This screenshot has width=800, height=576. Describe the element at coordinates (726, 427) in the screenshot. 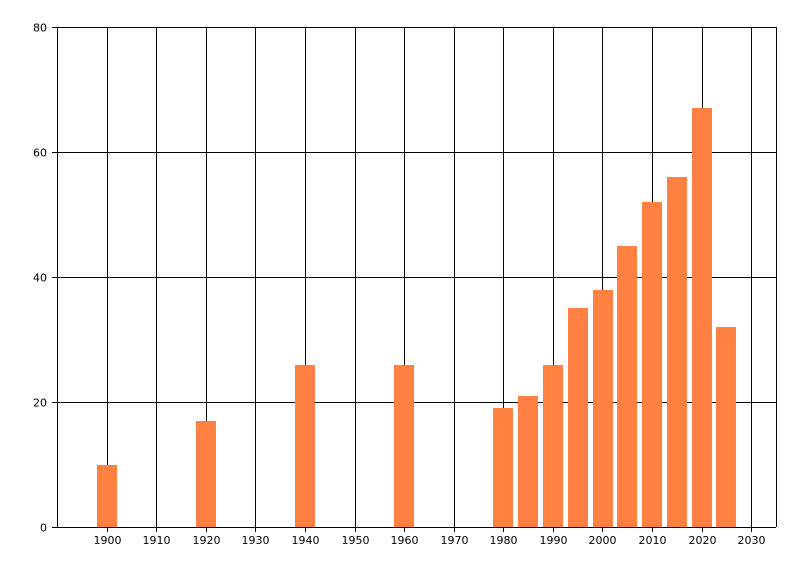

I see `bar-2025` at that location.